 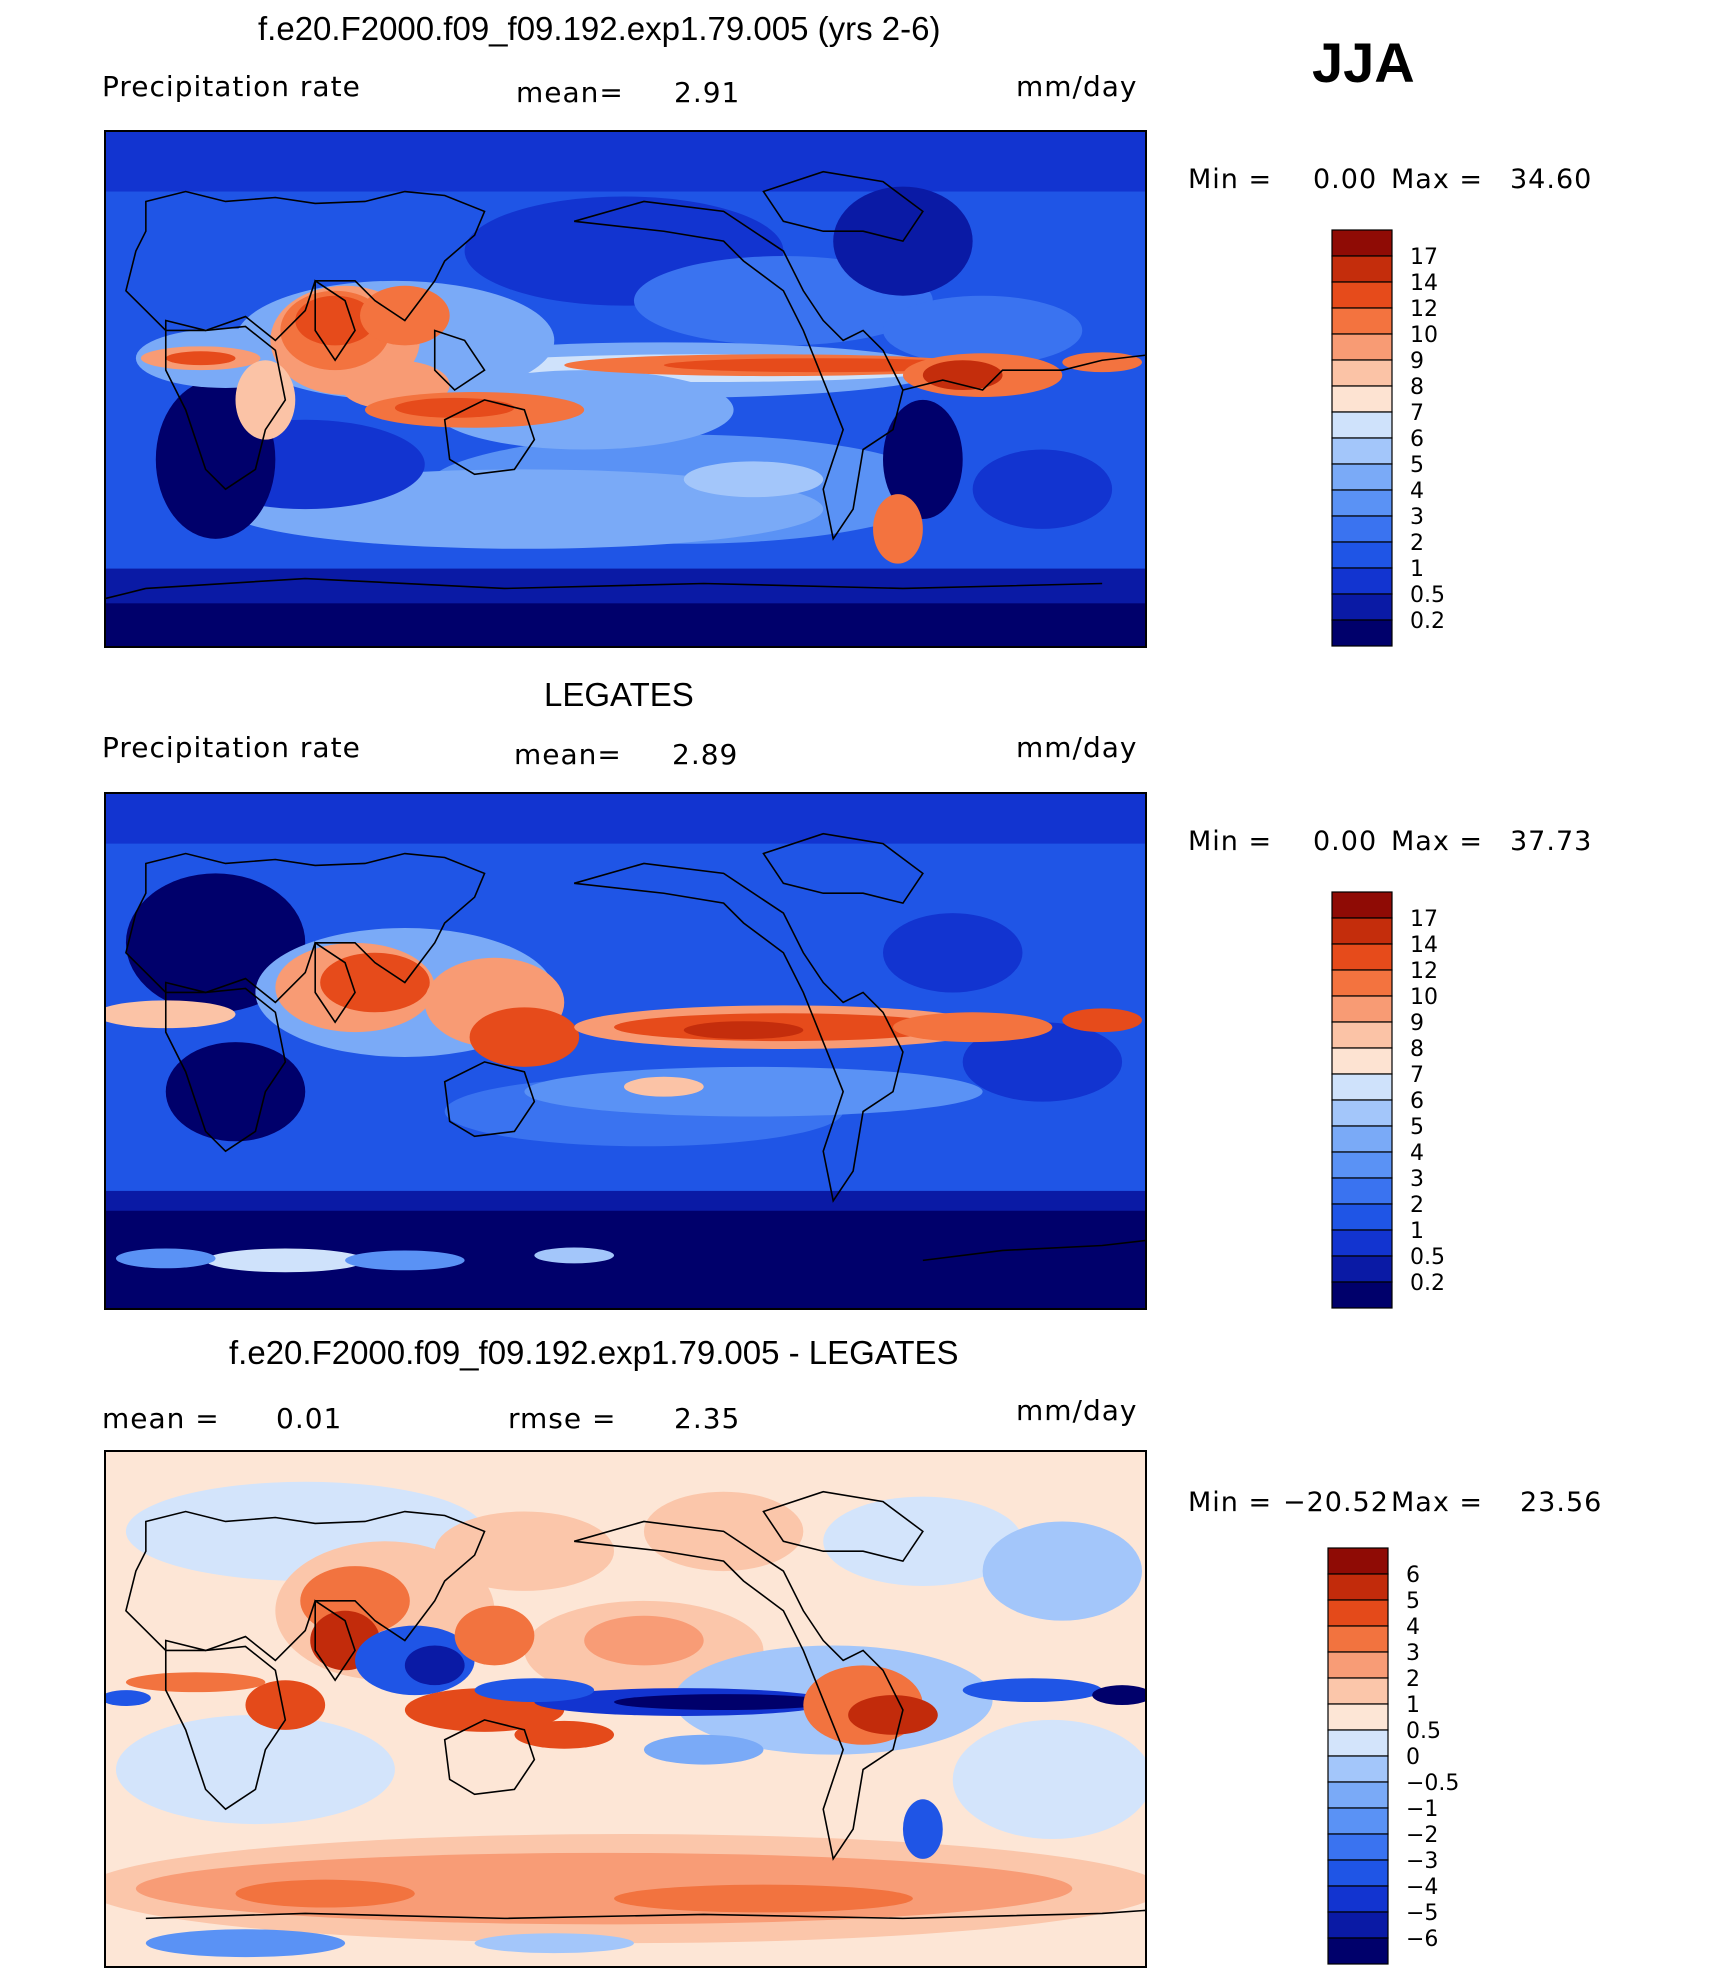 What do you see at coordinates (1417, 1153) in the screenshot?
I see `panel2-colorbar-label: 4` at bounding box center [1417, 1153].